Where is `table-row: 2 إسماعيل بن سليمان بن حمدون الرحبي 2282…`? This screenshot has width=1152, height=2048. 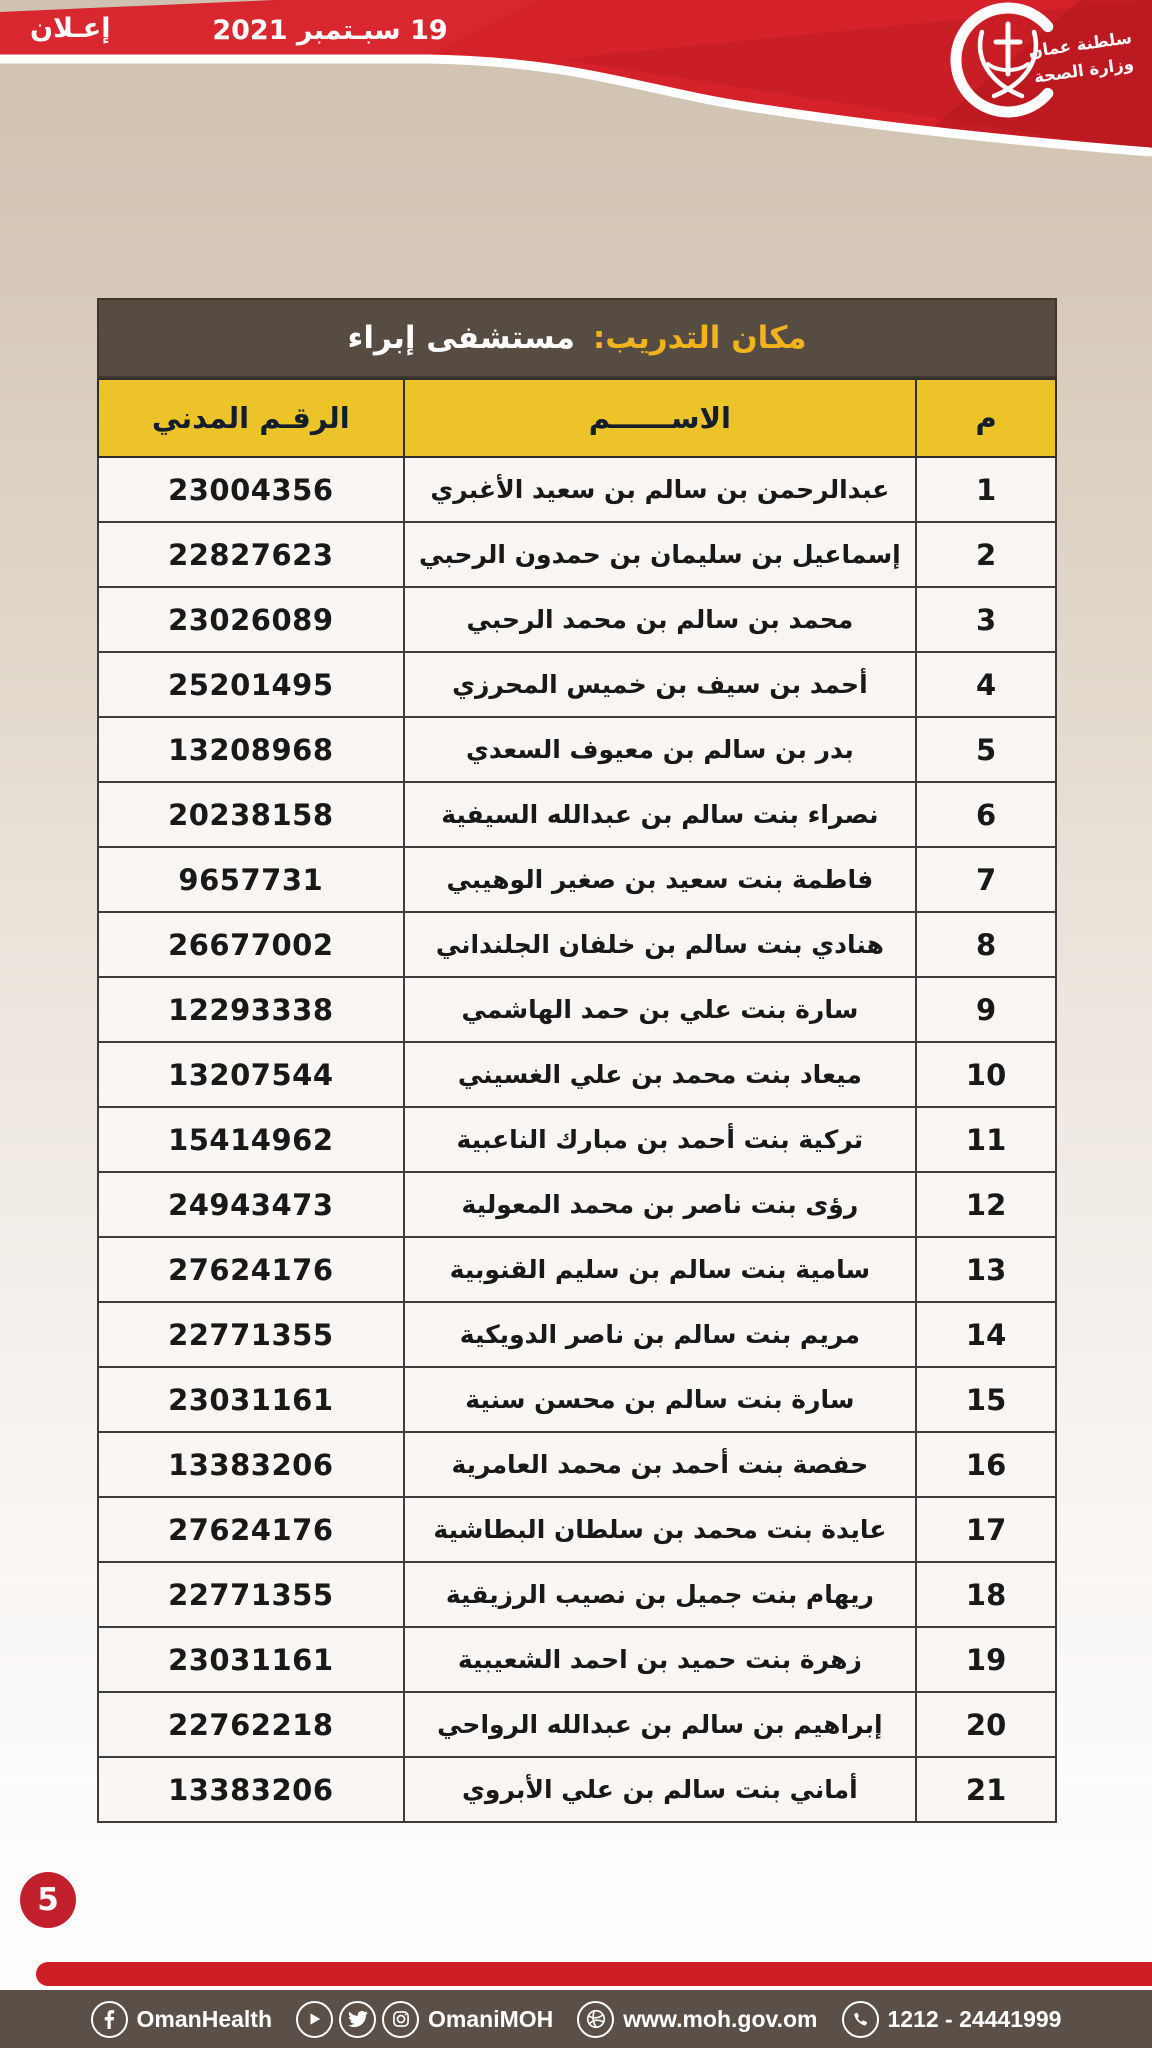 table-row: 2 إسماعيل بن سليمان بن حمدون الرحبي 2282… is located at coordinates (577, 554).